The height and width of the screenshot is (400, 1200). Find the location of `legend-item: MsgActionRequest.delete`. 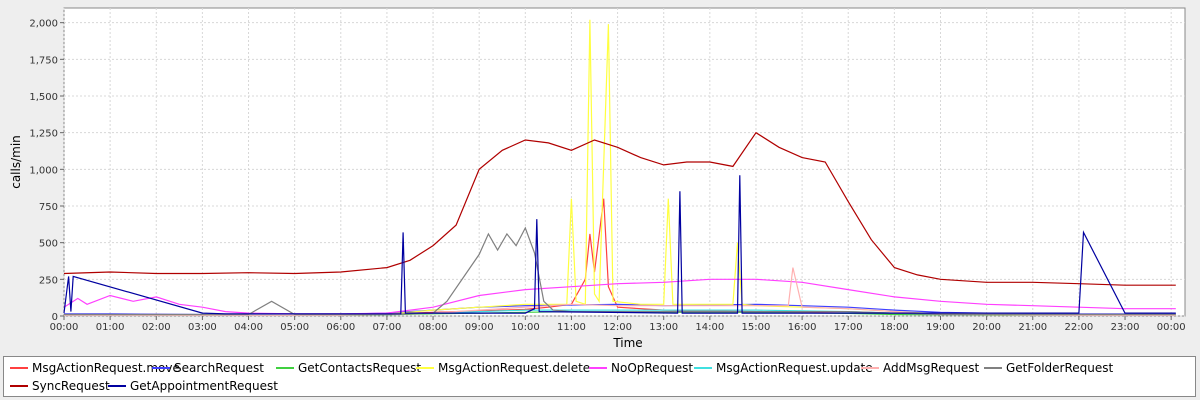

legend-item: MsgActionRequest.delete is located at coordinates (503, 368).